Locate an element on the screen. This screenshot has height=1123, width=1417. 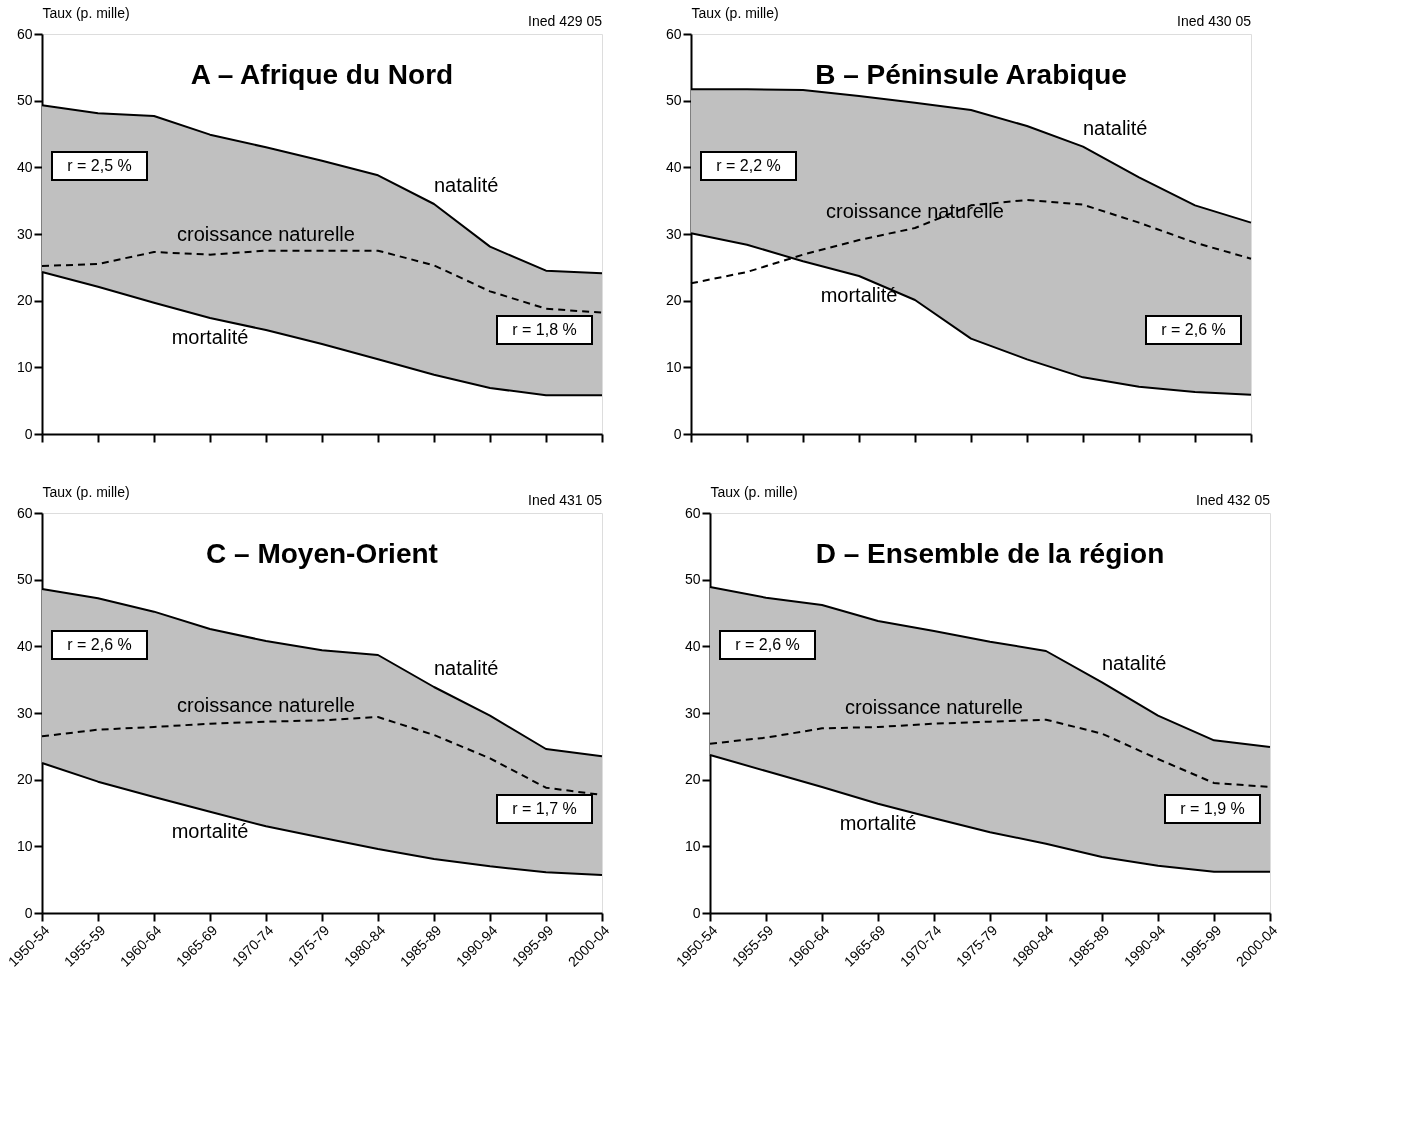
annotation: r = 1,9 % is located at coordinates (1212, 808).